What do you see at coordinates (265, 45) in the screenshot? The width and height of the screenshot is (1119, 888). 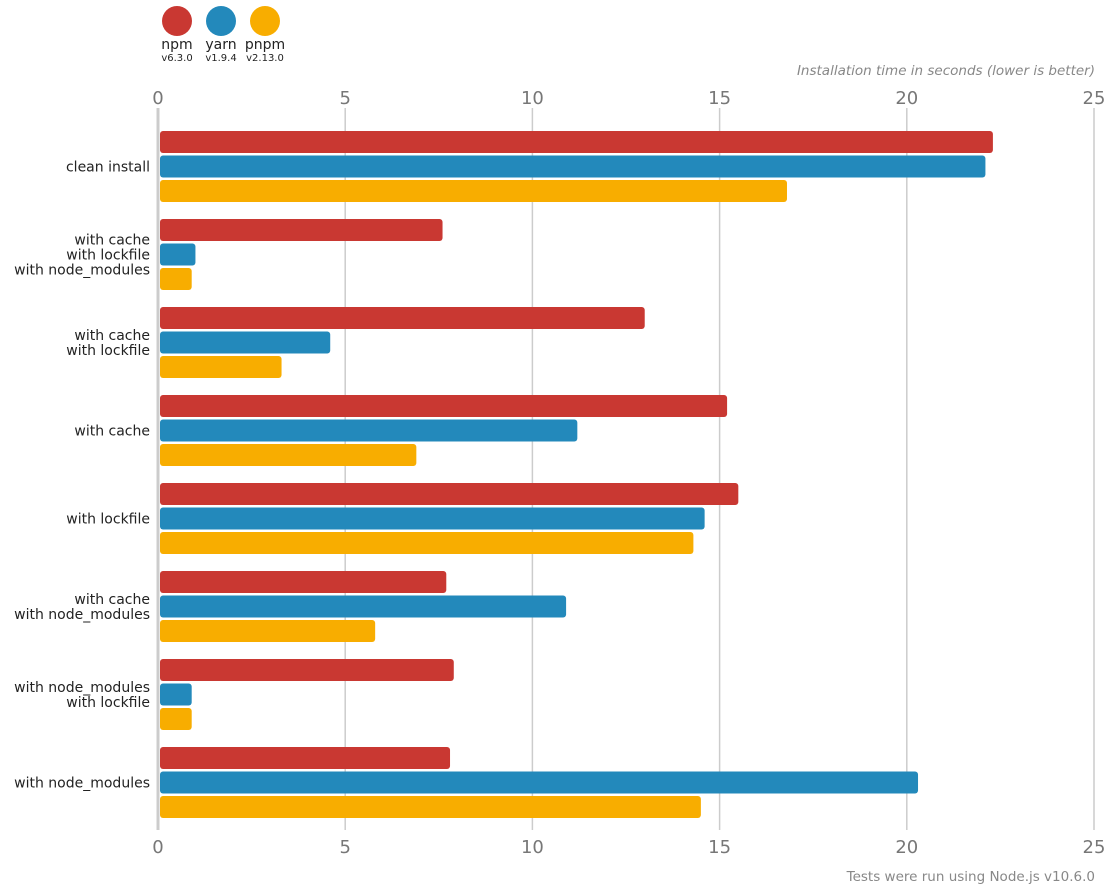 I see `legend-name: pnpm` at bounding box center [265, 45].